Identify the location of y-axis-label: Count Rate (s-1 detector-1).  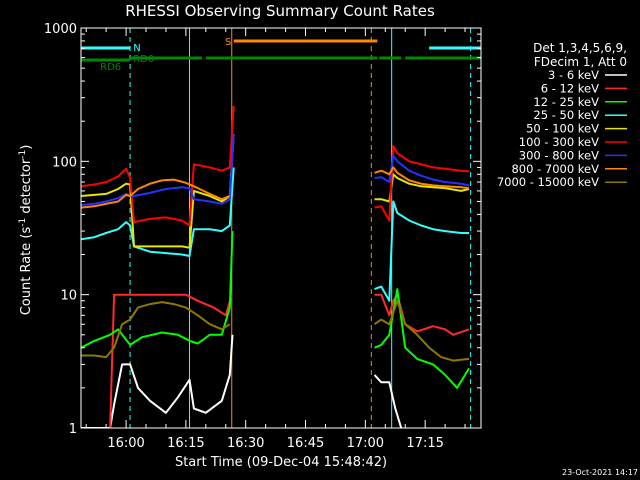
(26, 230).